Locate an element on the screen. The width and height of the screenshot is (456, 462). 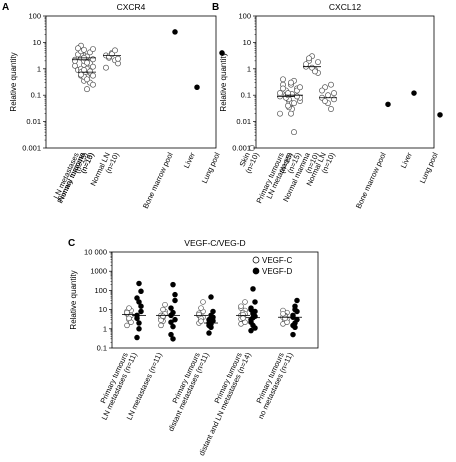
chart-title: VEGF-C/VEG-D is located at coordinates (214, 243).